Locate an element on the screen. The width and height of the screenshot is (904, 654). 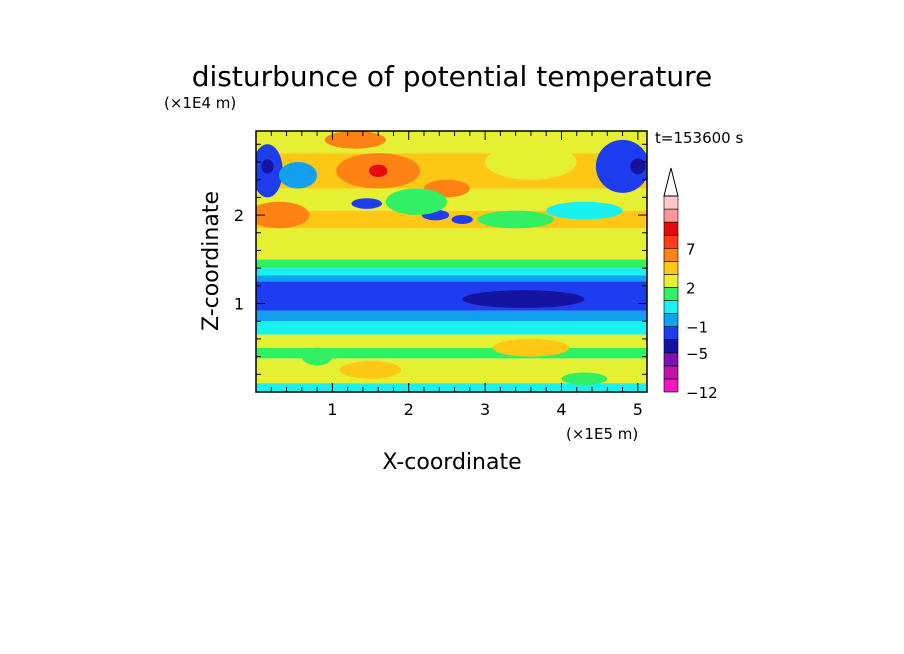
y-tick-label: 2 is located at coordinates (239, 215).